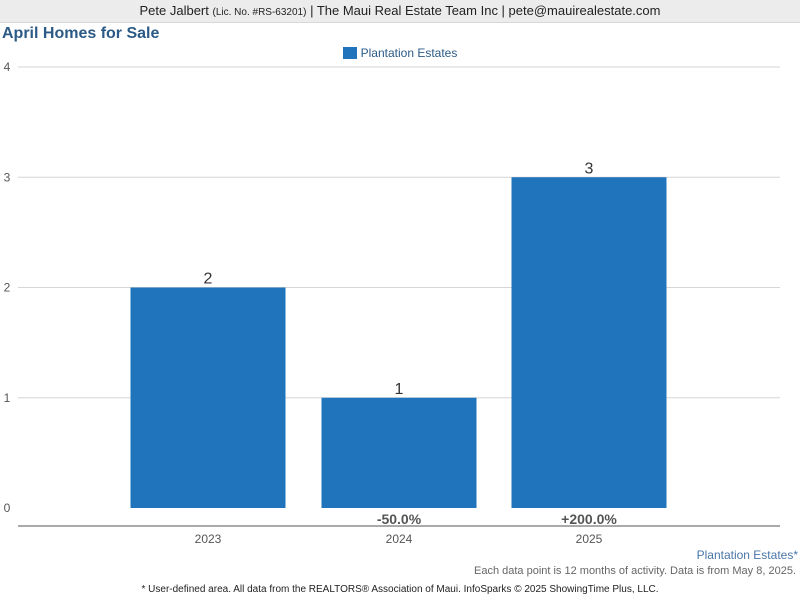 The image size is (800, 600). I want to click on chart-legend: Plantation Estates, so click(400, 53).